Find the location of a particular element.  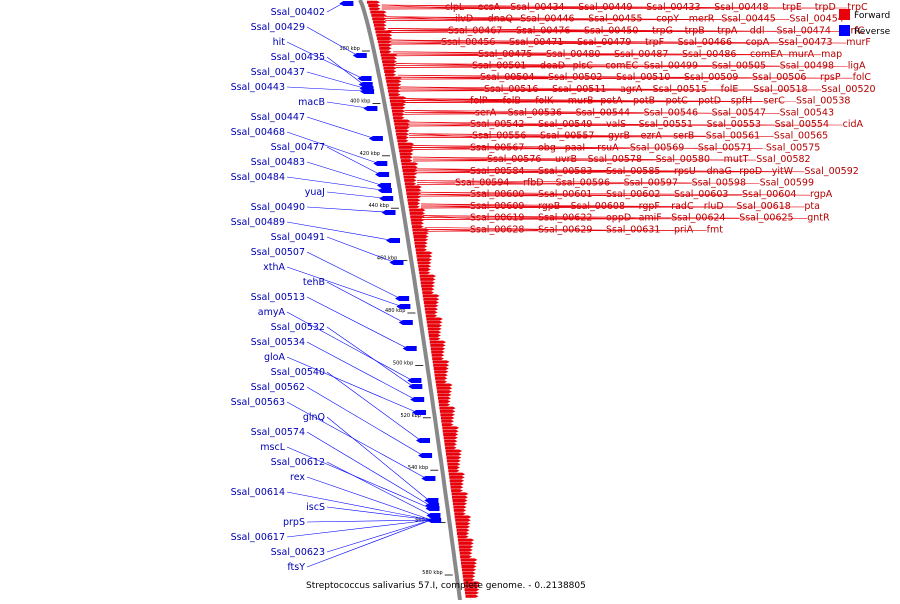

gene-label-reverse: Ssal_00507 is located at coordinates (278, 252).